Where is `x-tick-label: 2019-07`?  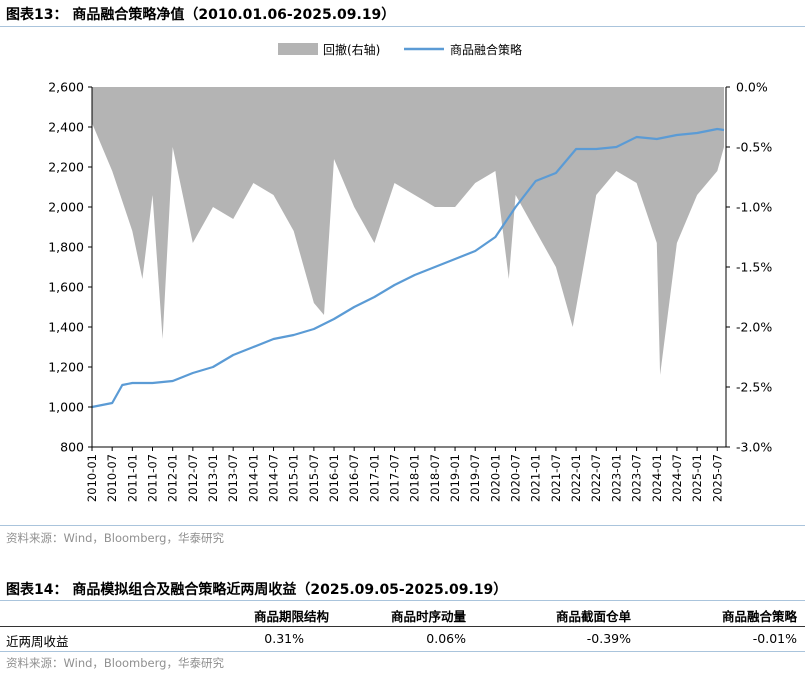
x-tick-label: 2019-07 is located at coordinates (475, 478).